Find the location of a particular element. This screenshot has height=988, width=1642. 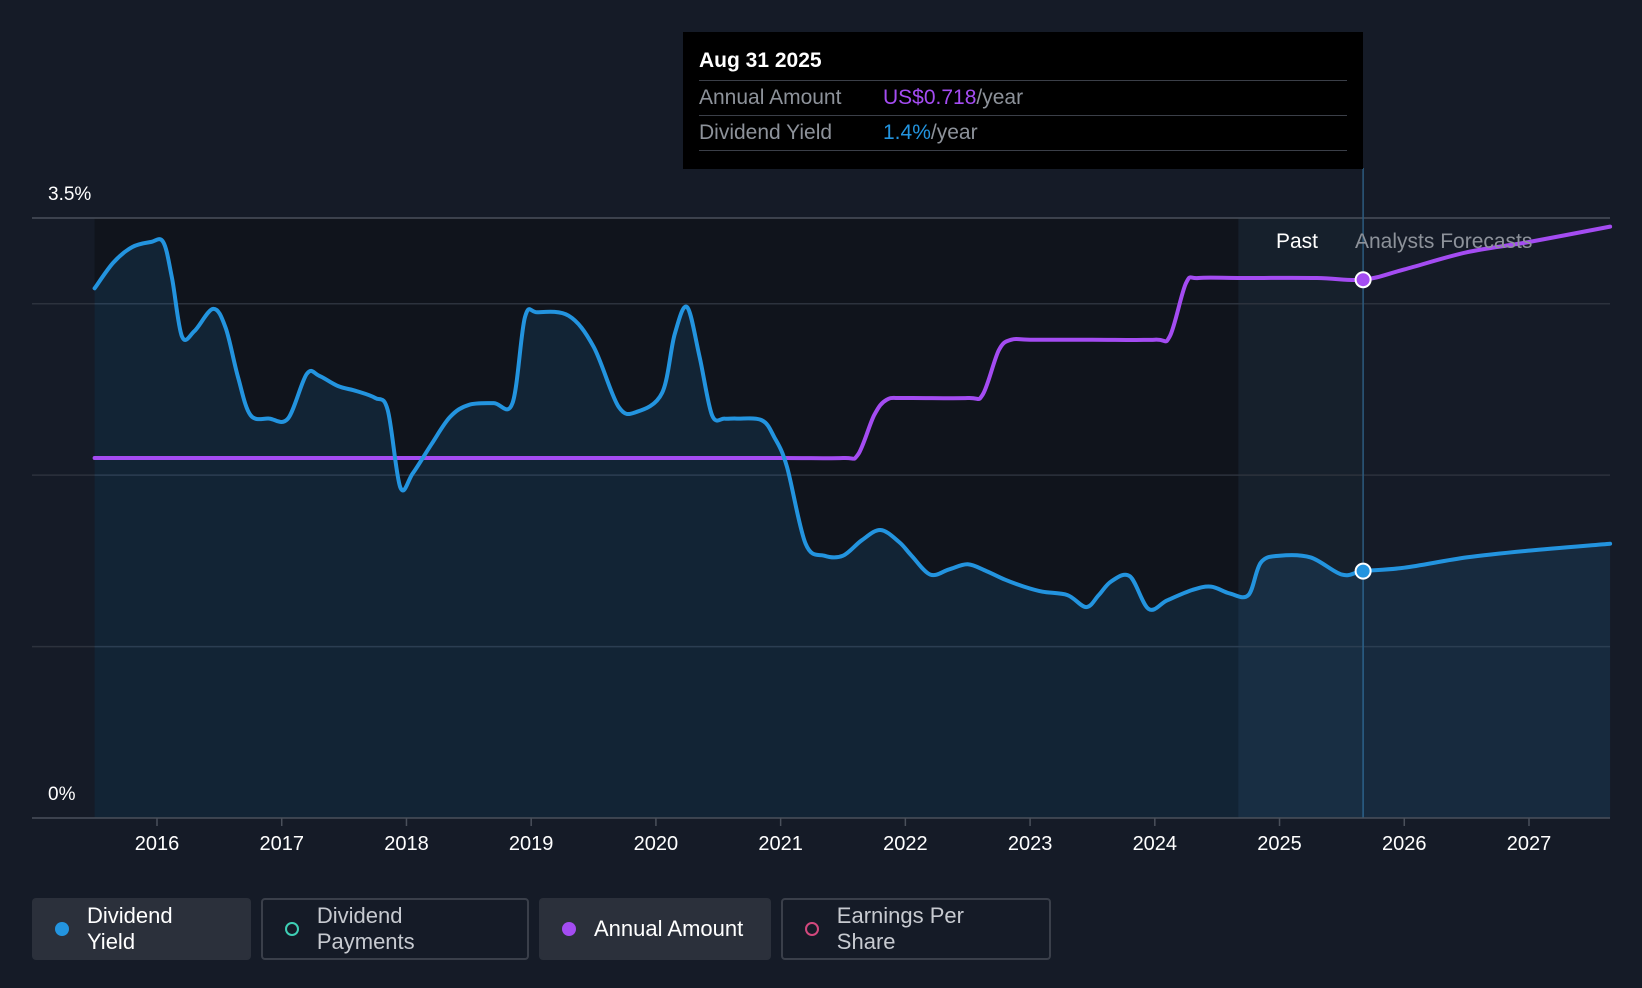

hover-marker-dividend-yield is located at coordinates (1363, 571).